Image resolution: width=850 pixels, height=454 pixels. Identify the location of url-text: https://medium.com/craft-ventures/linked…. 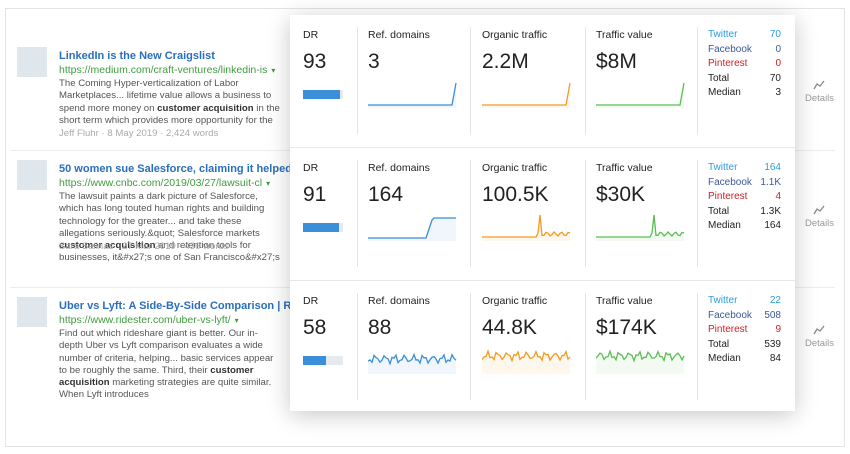
(163, 70).